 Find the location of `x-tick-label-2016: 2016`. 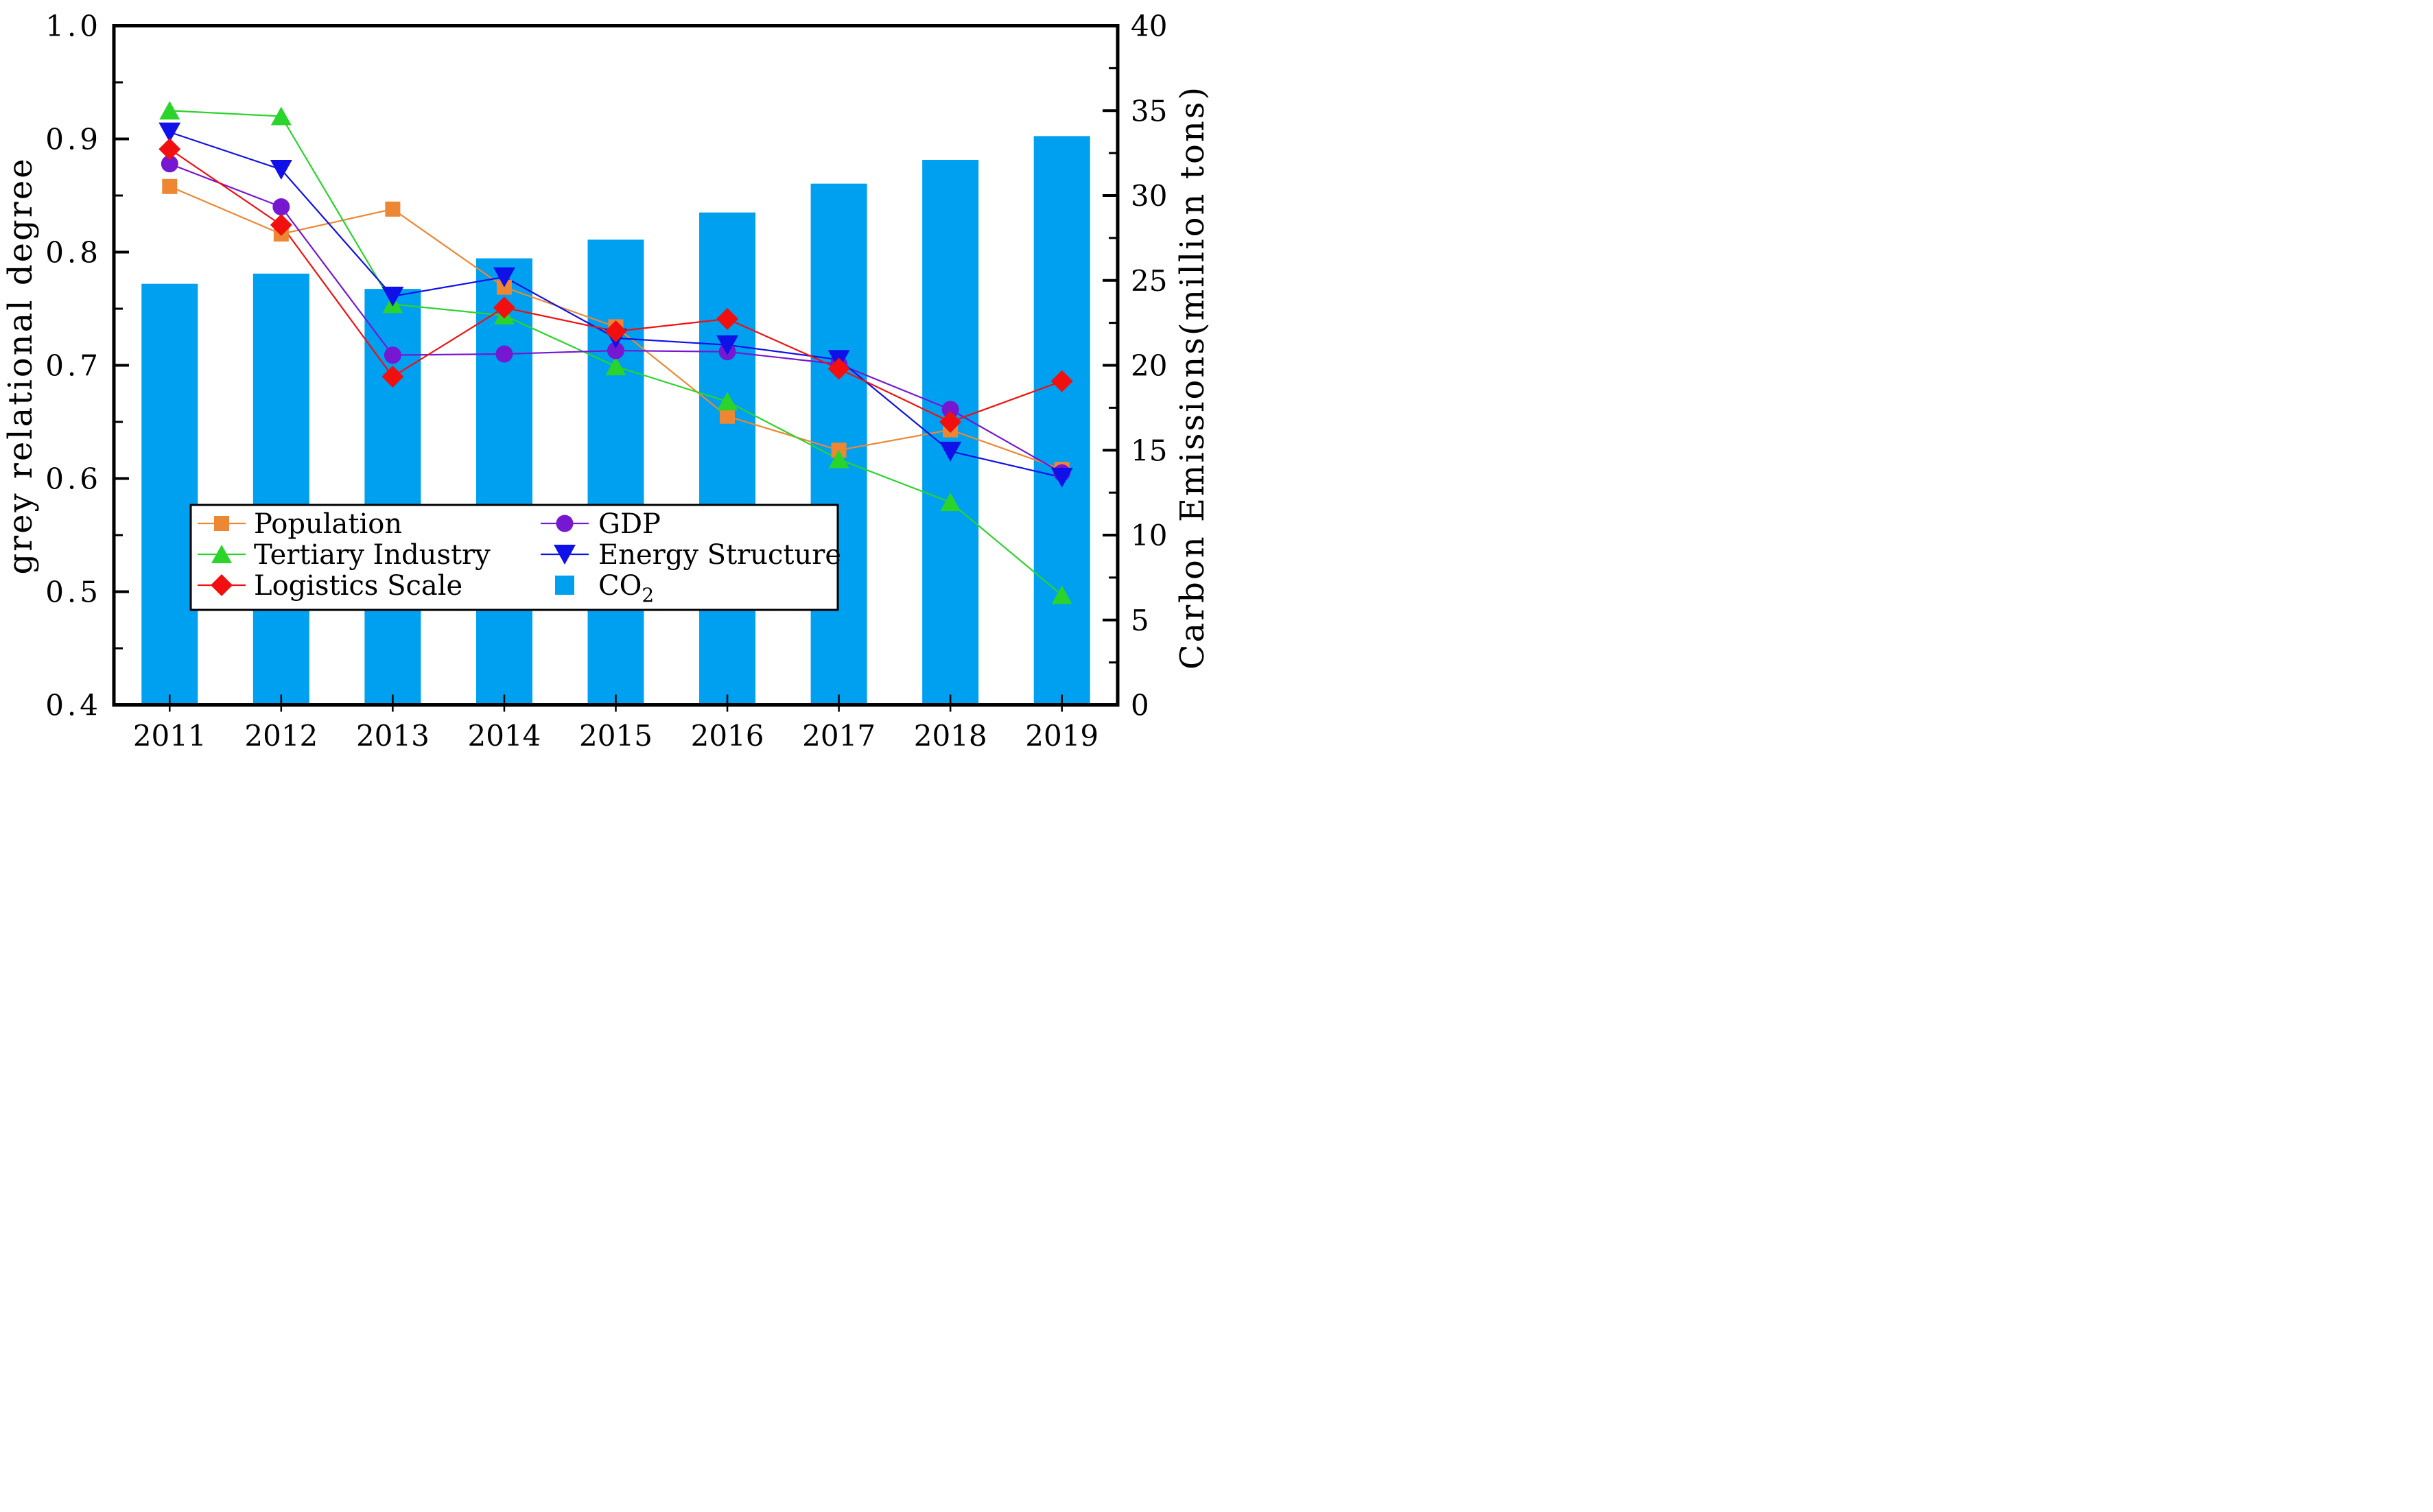

x-tick-label-2016: 2016 is located at coordinates (728, 736).